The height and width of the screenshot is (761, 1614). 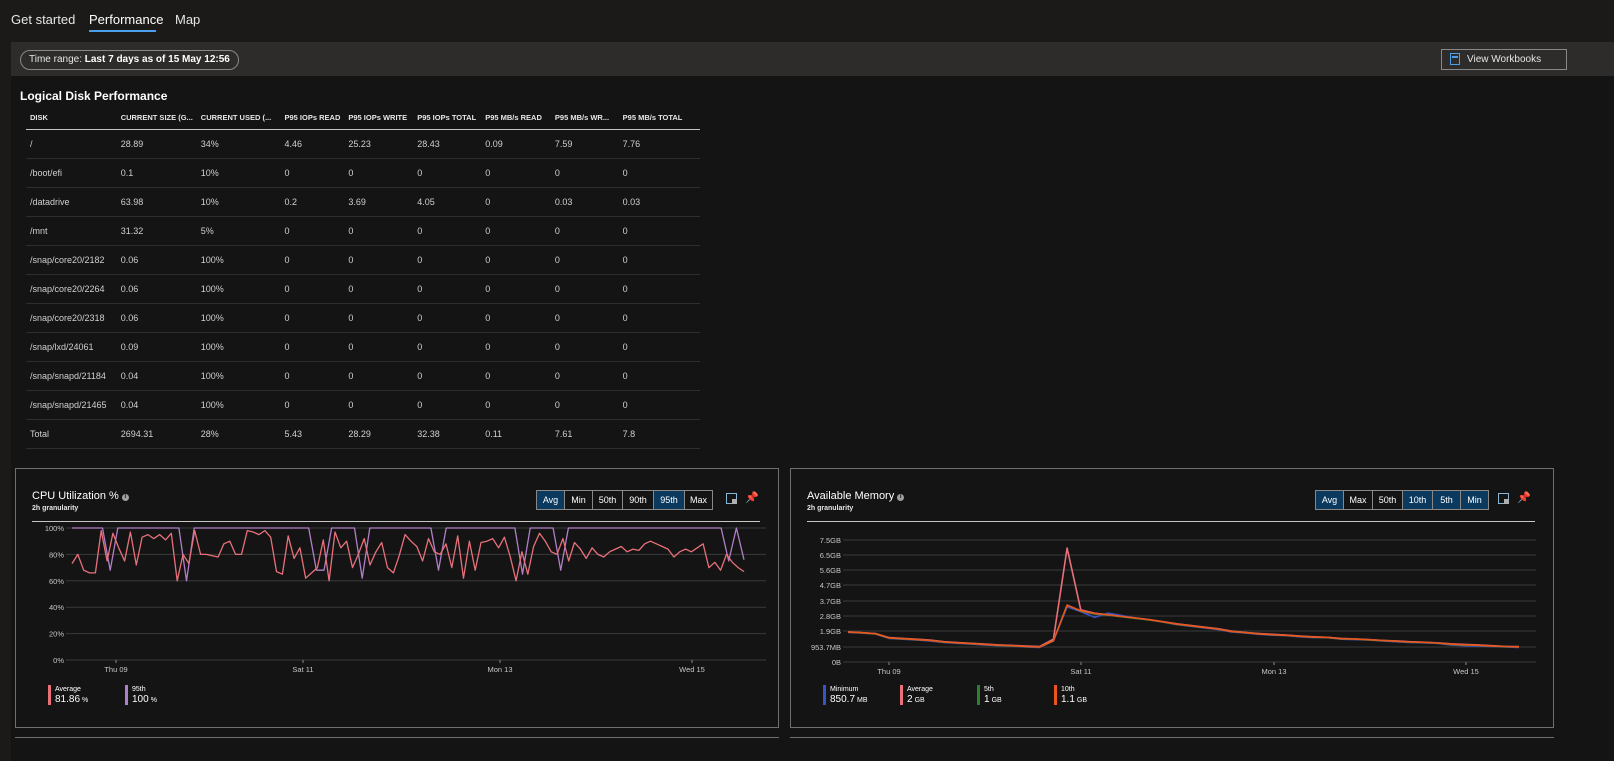 What do you see at coordinates (71, 118) in the screenshot?
I see `column-header: DISK` at bounding box center [71, 118].